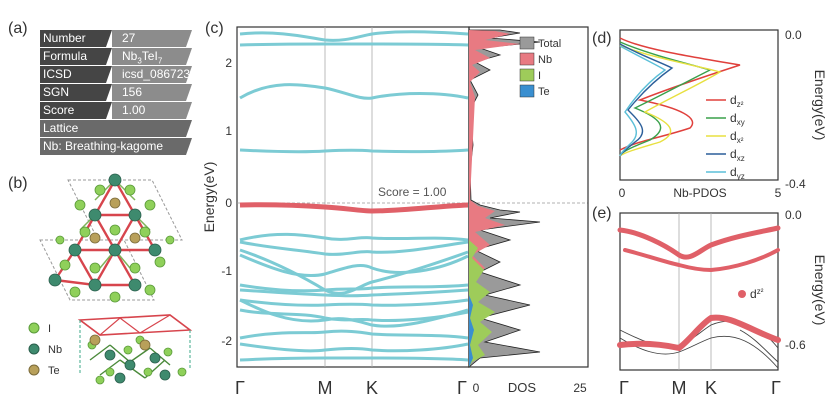  Describe the element at coordinates (76, 38) in the screenshot. I see `info-key: Number` at that location.